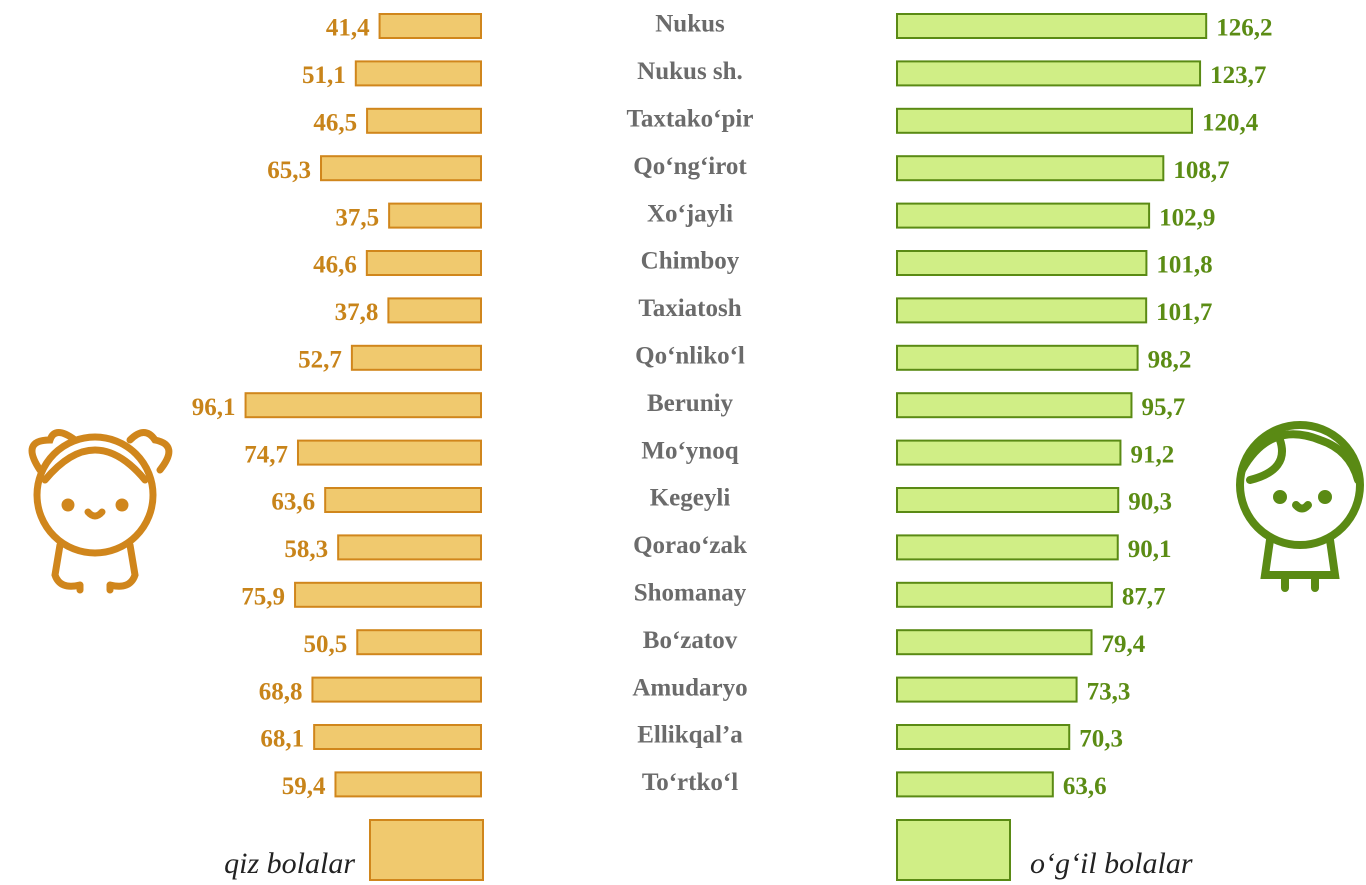 The image size is (1366, 885). What do you see at coordinates (289, 863) in the screenshot?
I see `legend-label: qiz bolalar` at bounding box center [289, 863].